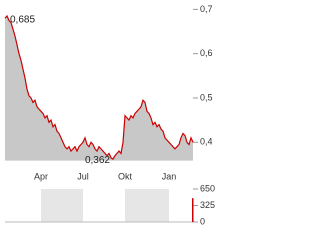  Describe the element at coordinates (22, 20) in the screenshot. I see `value-label: 0,685` at that location.